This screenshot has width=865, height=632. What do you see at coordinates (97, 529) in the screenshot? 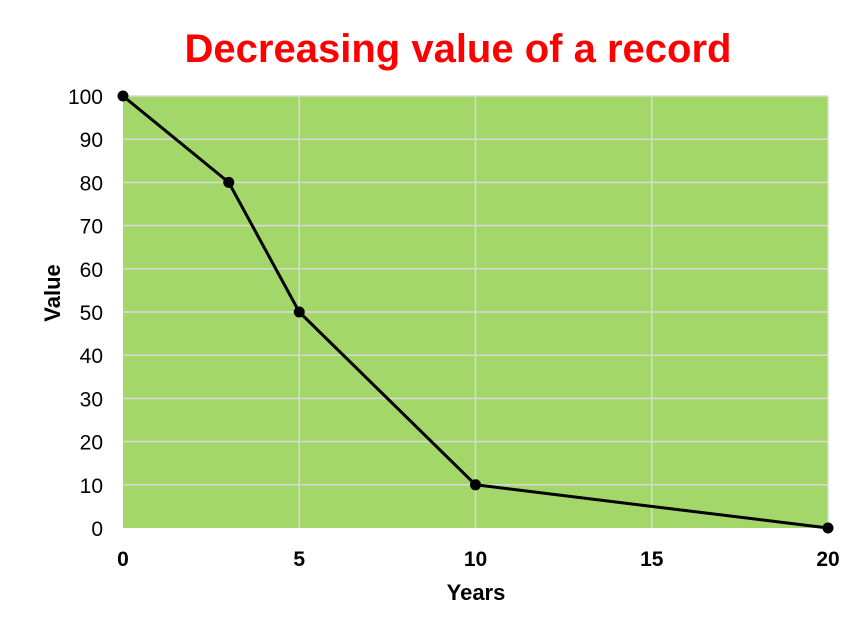
I see `y-tick-label: 0` at bounding box center [97, 529].